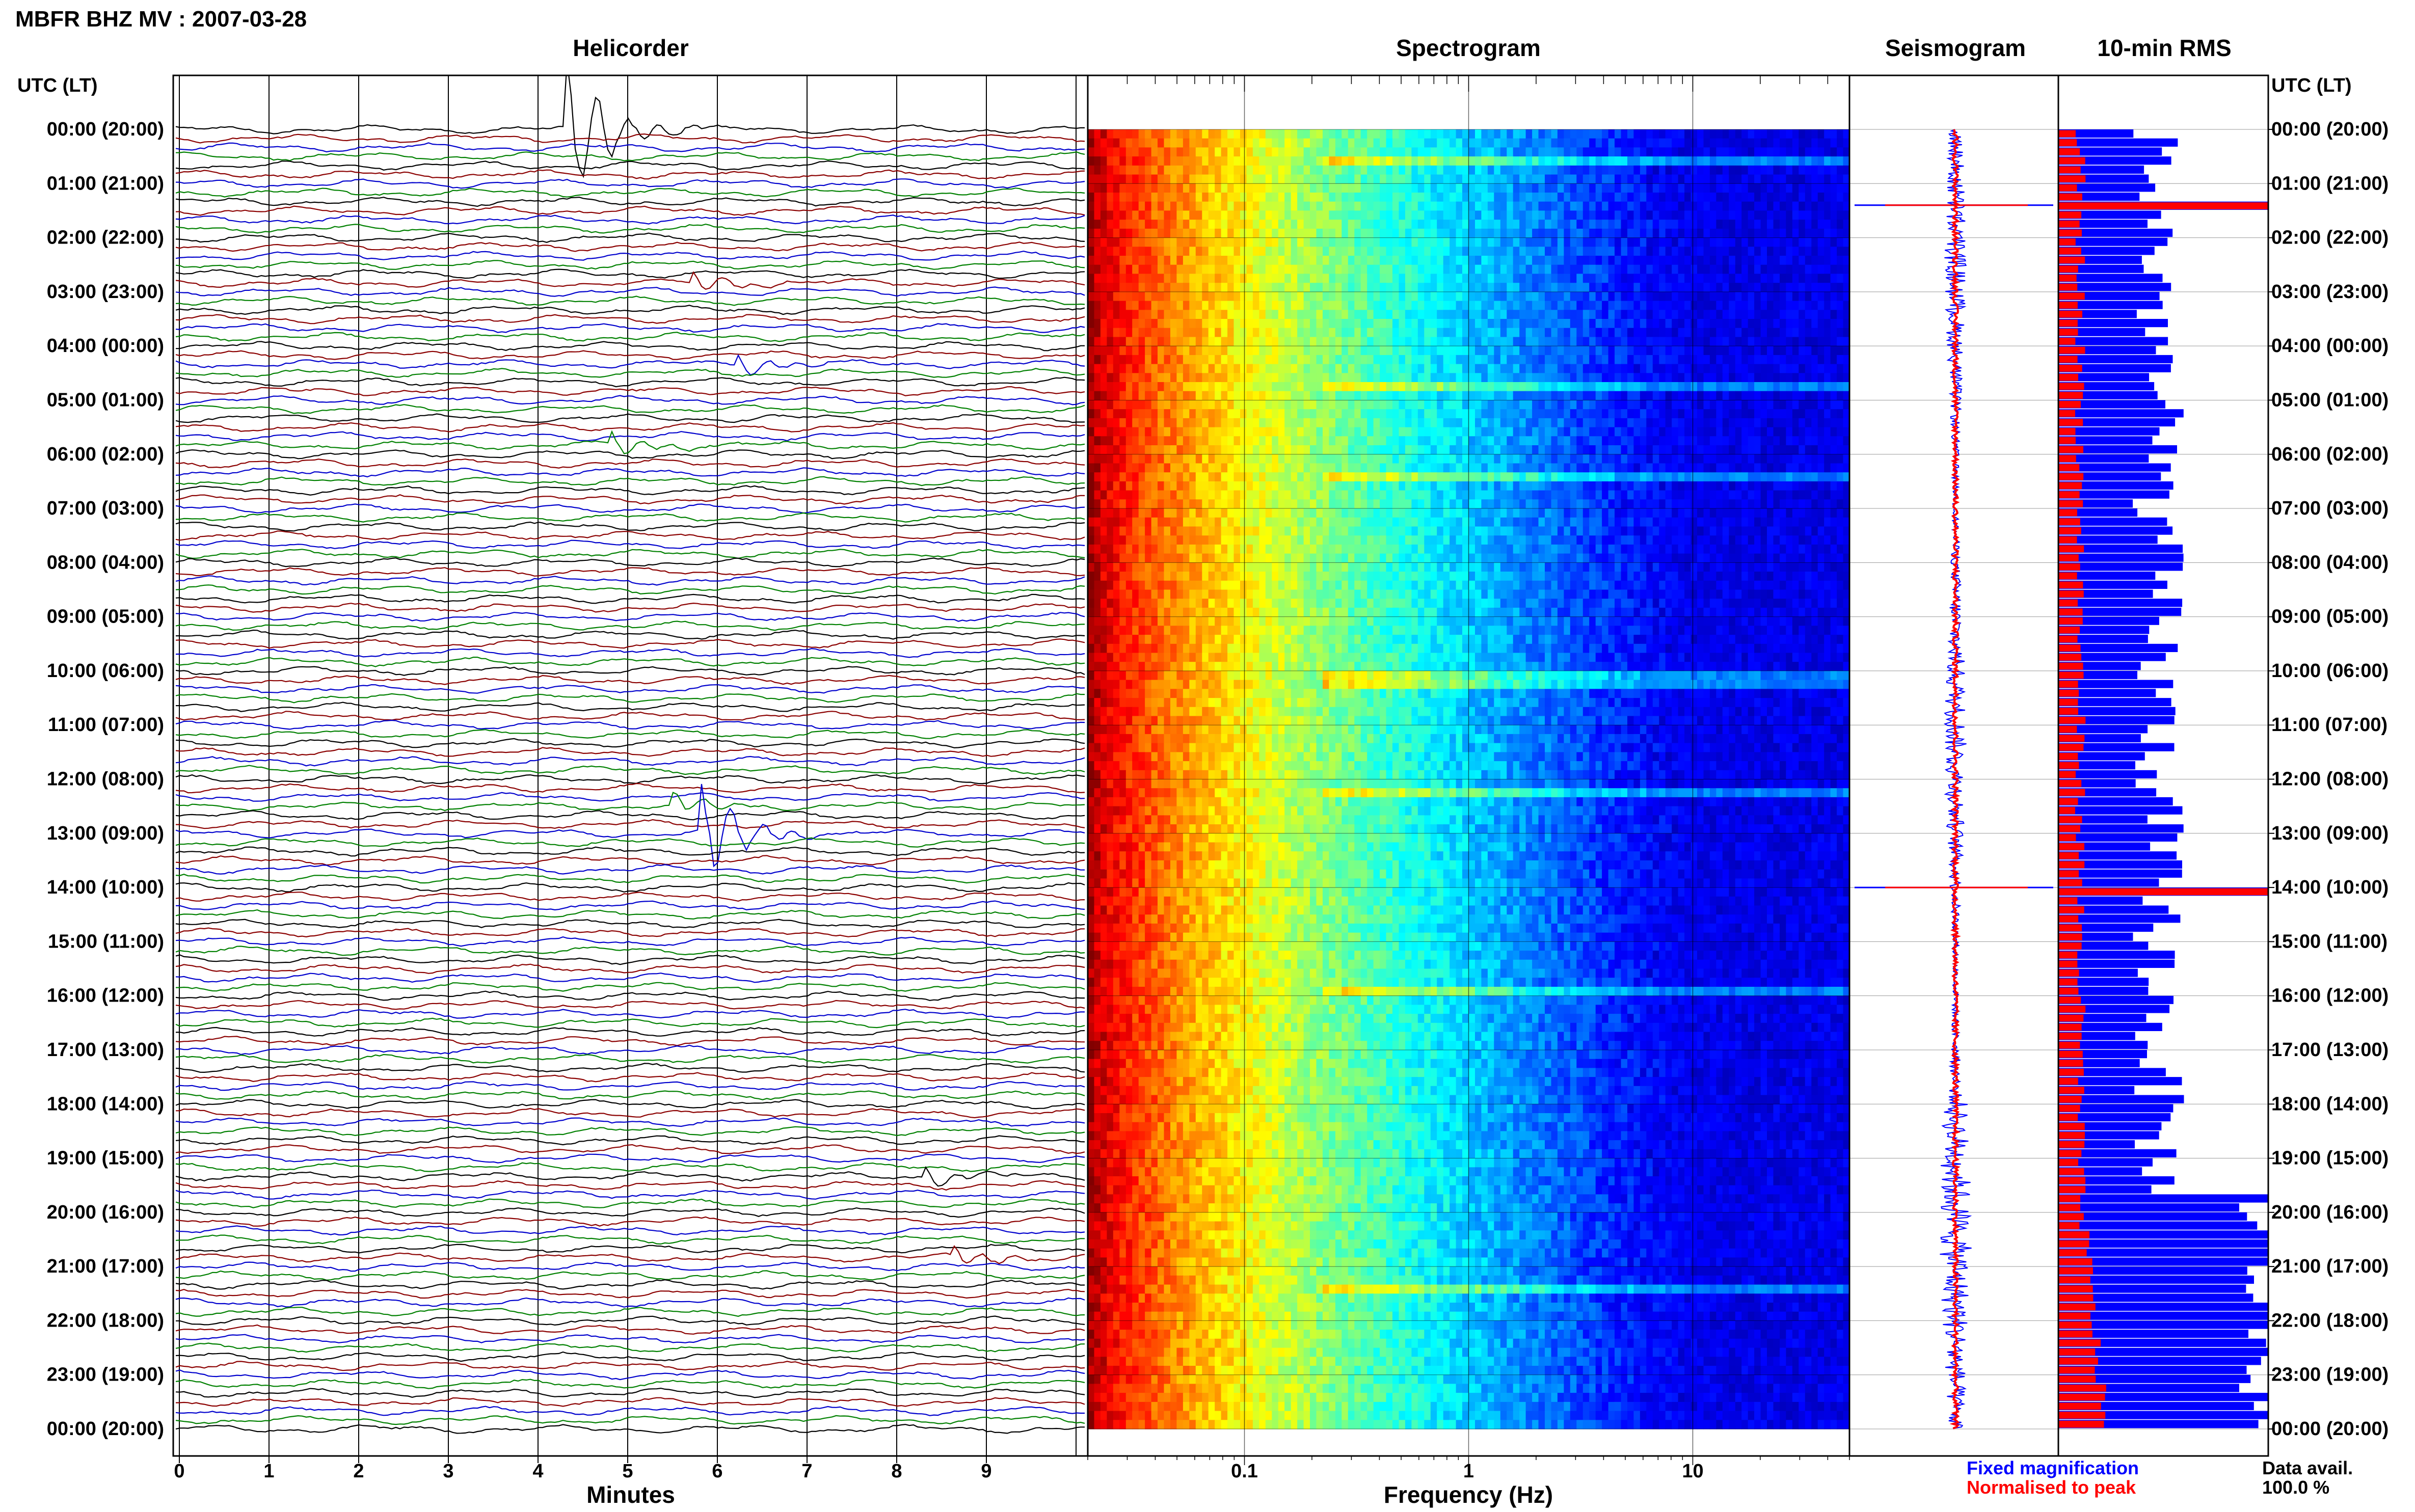  Describe the element at coordinates (630, 743) in the screenshot. I see `helicorder-trace` at that location.